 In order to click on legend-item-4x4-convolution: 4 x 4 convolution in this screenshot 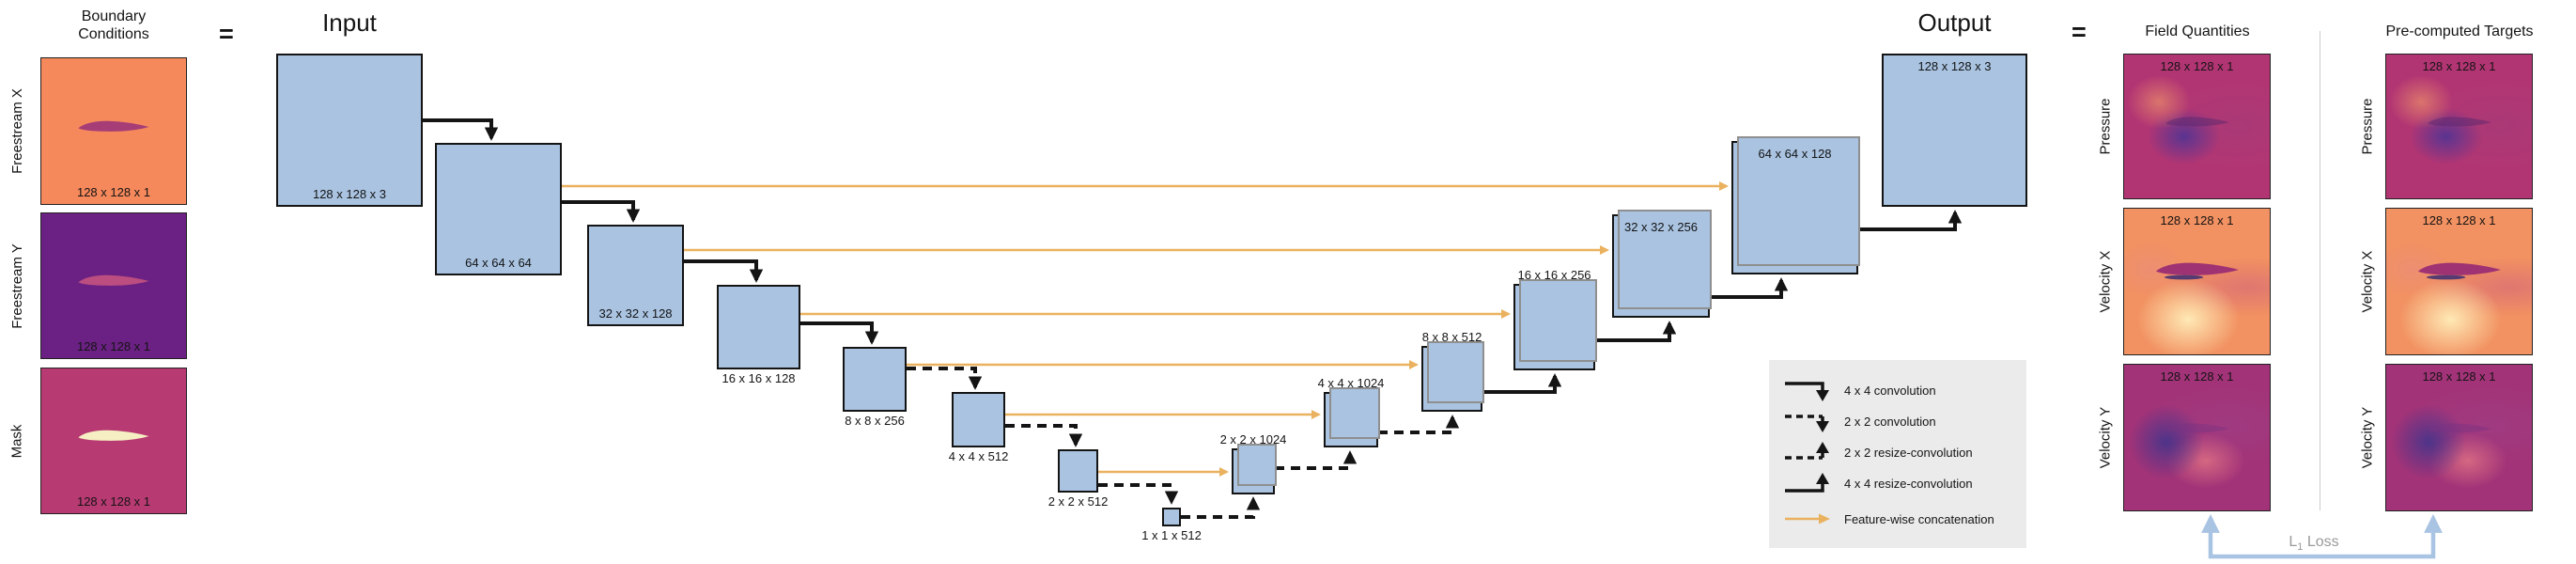, I will do `click(1859, 390)`.